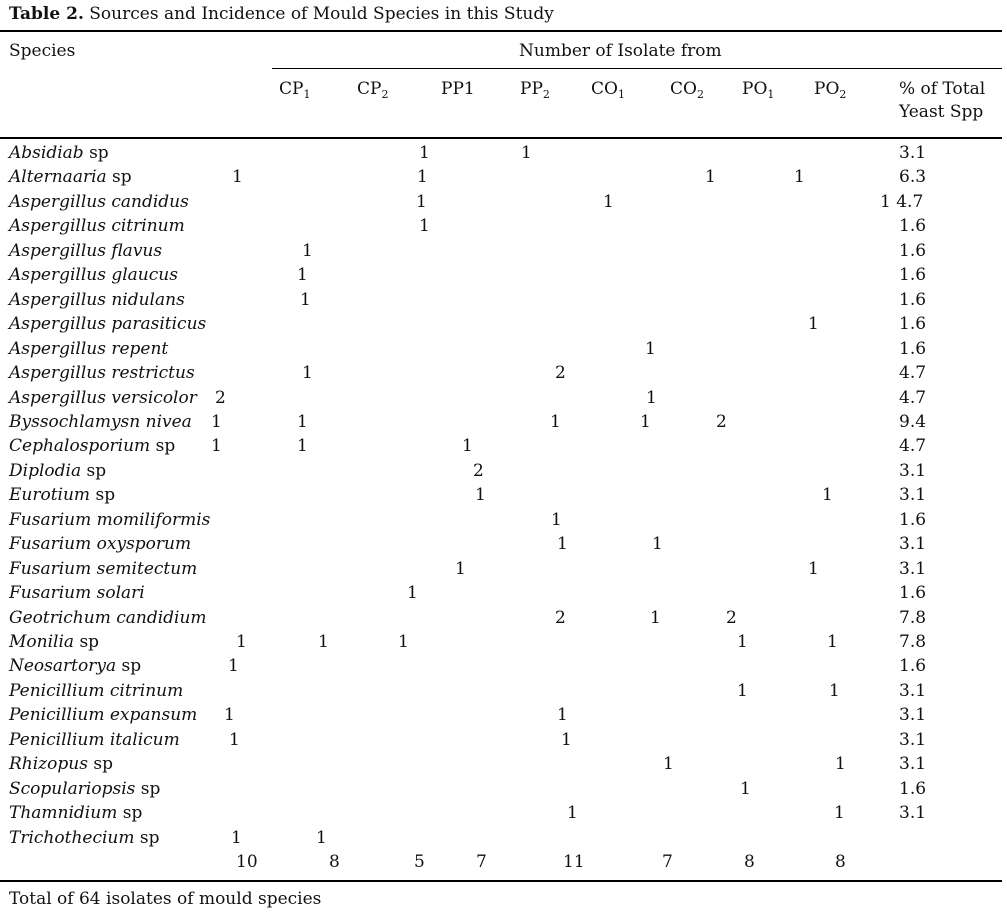 The height and width of the screenshot is (917, 1007). I want to click on species-label: Absidiab, so click(46, 153).